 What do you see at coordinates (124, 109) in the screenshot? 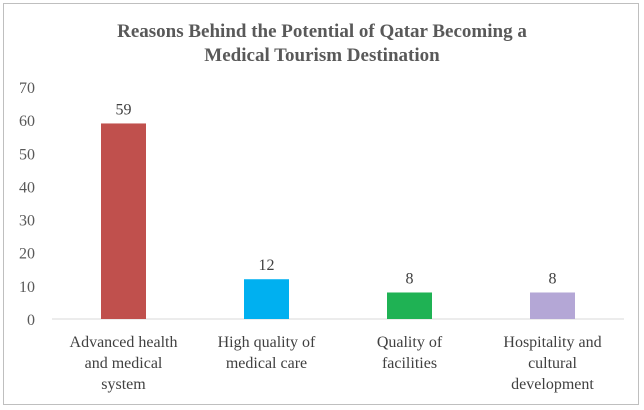
I see `data-label: 59` at bounding box center [124, 109].